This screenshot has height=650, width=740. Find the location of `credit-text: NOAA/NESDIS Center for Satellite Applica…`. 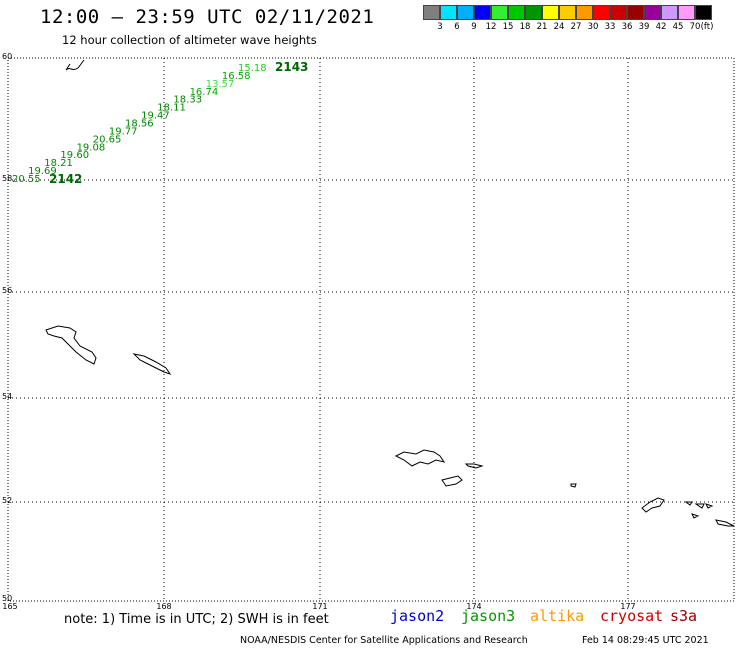

credit-text: NOAA/NESDIS Center for Satellite Applica… is located at coordinates (384, 640).